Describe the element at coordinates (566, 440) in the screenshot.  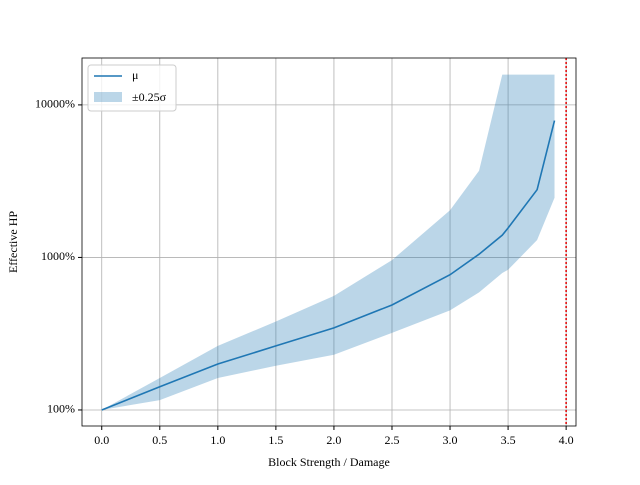
I see `x-tick-label: 4.0` at that location.